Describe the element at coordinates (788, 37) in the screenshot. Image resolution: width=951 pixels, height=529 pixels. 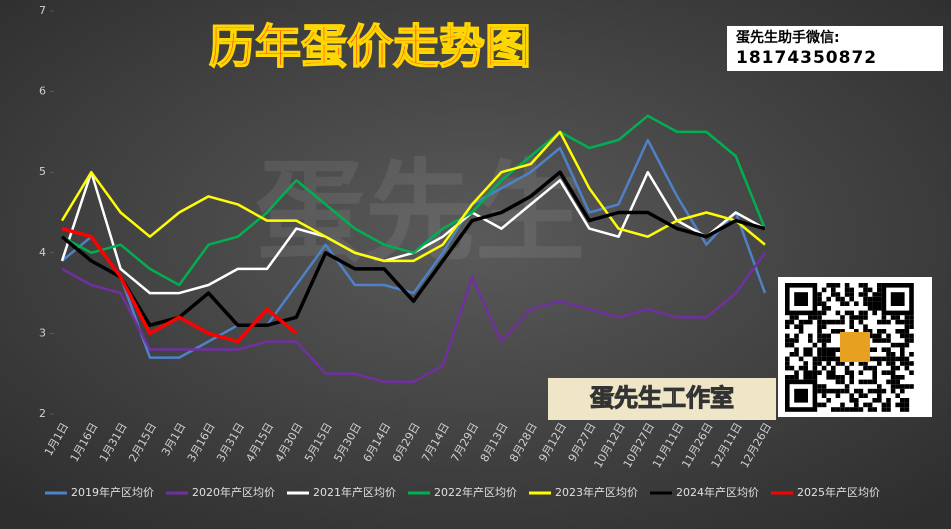
I see `wechat-label: 蛋先生助手微信:` at that location.